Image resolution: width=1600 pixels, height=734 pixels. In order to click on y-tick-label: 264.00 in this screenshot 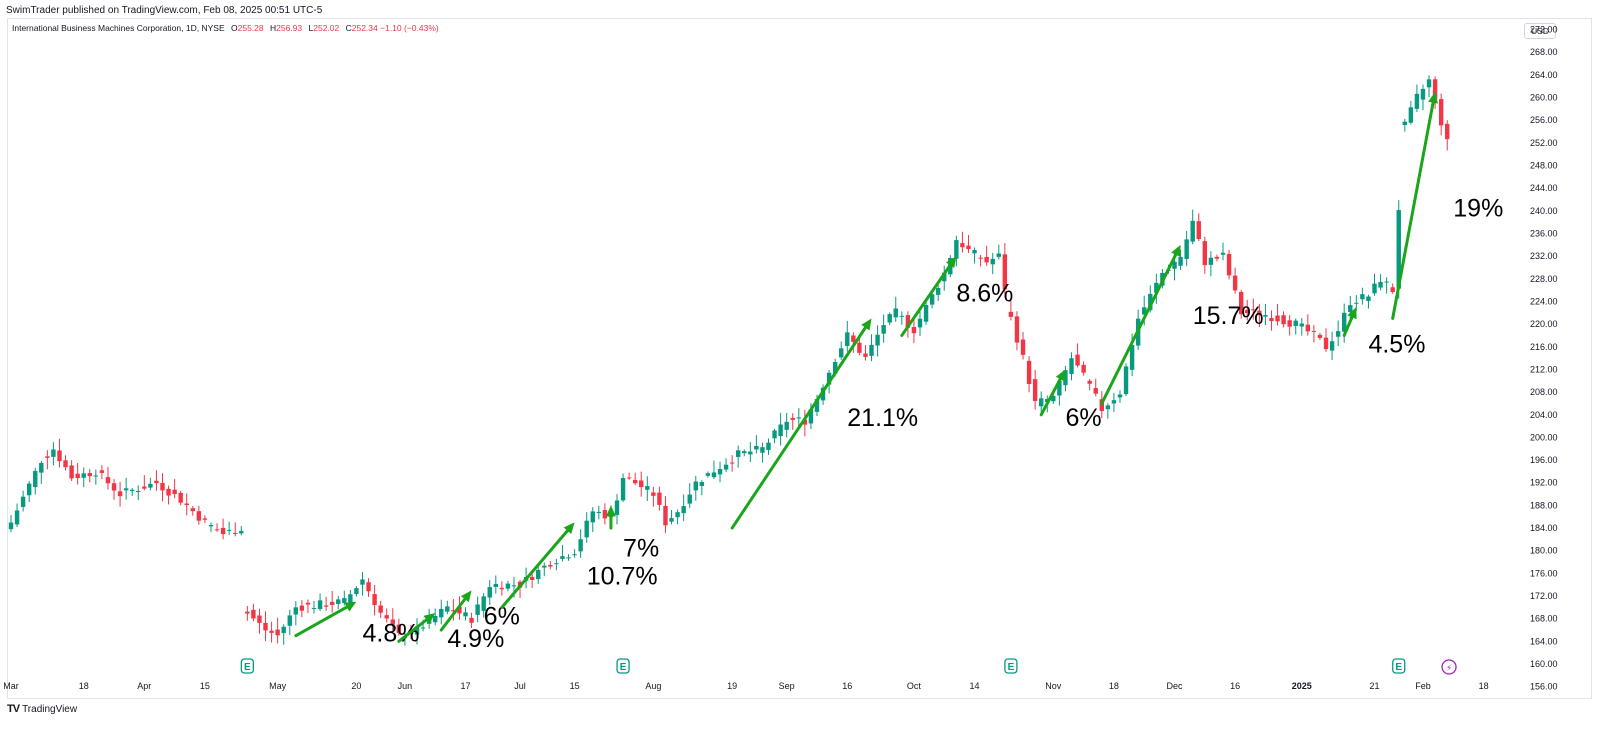, I will do `click(1544, 75)`.